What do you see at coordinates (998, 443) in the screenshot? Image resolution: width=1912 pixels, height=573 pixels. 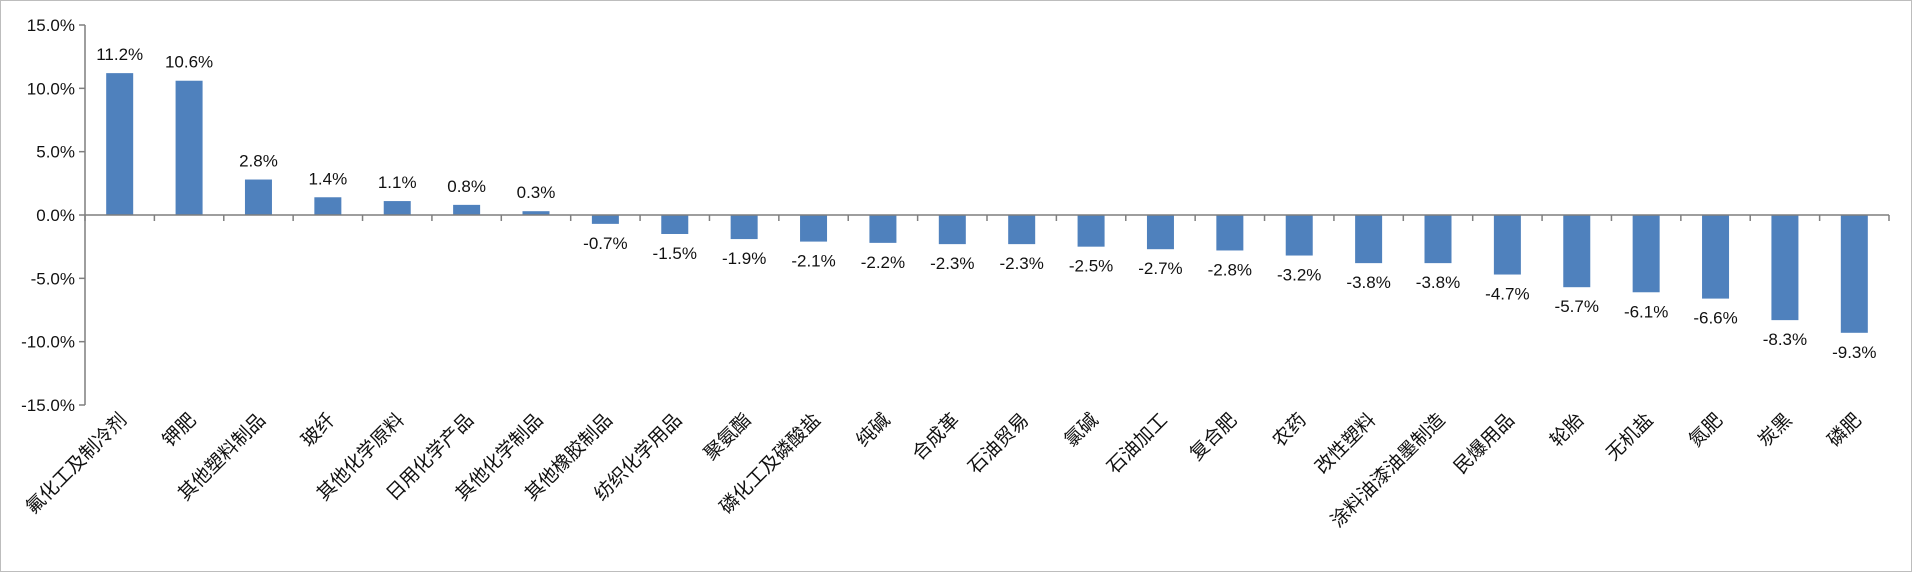 I see `category-label: 石油贸易` at bounding box center [998, 443].